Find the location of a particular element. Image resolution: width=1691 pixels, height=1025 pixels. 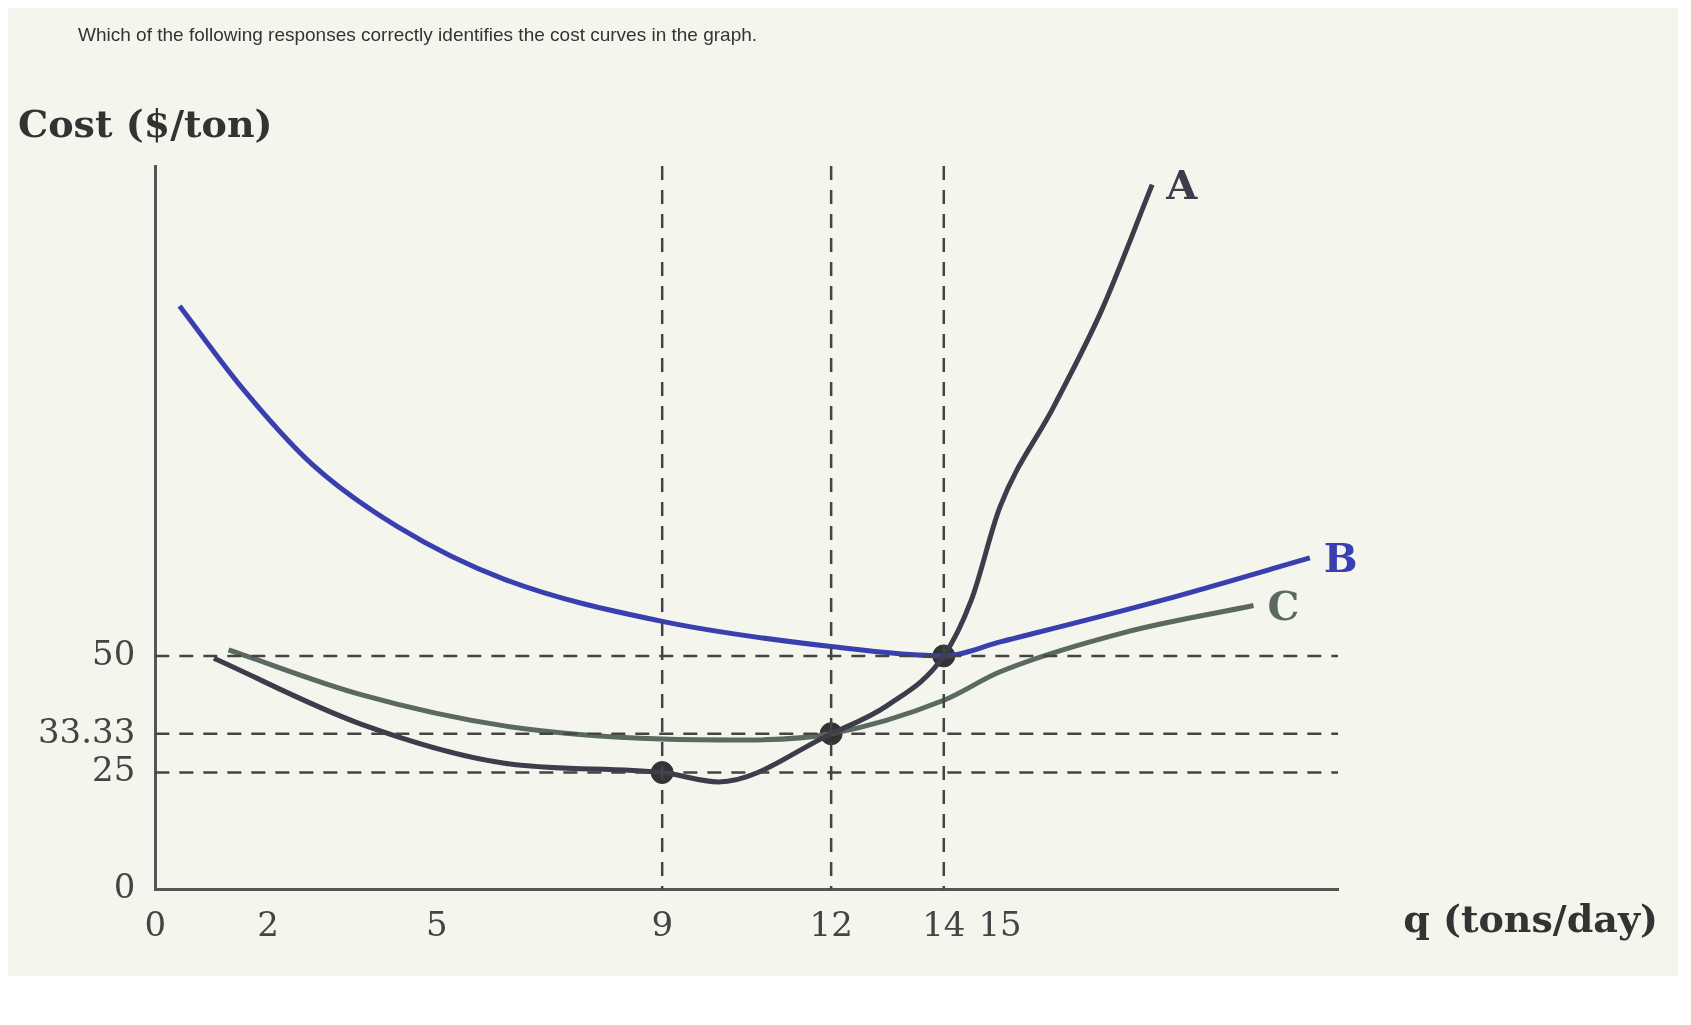

x-tick-label: 5 is located at coordinates (437, 924).